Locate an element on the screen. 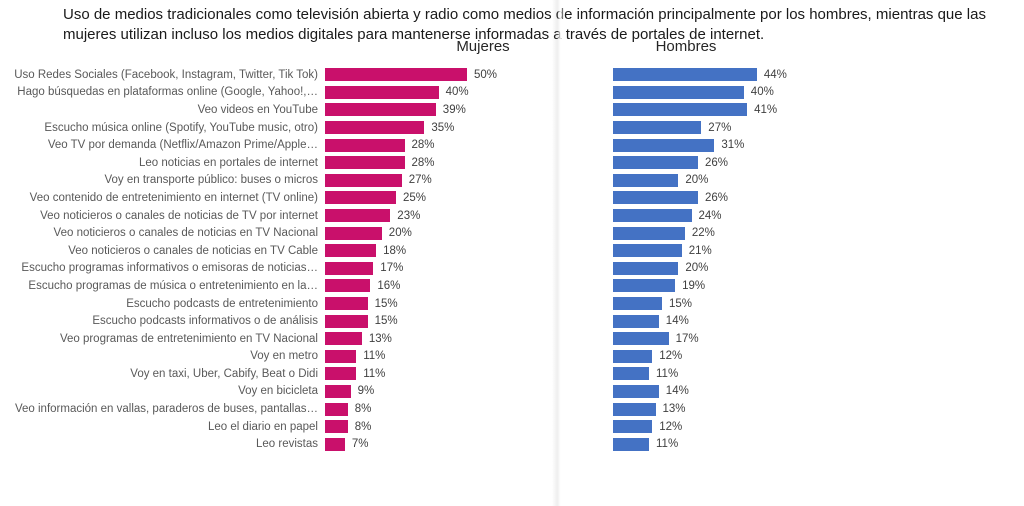 This screenshot has width=1024, height=506. category-label: Voy en bicicleta is located at coordinates (278, 391).